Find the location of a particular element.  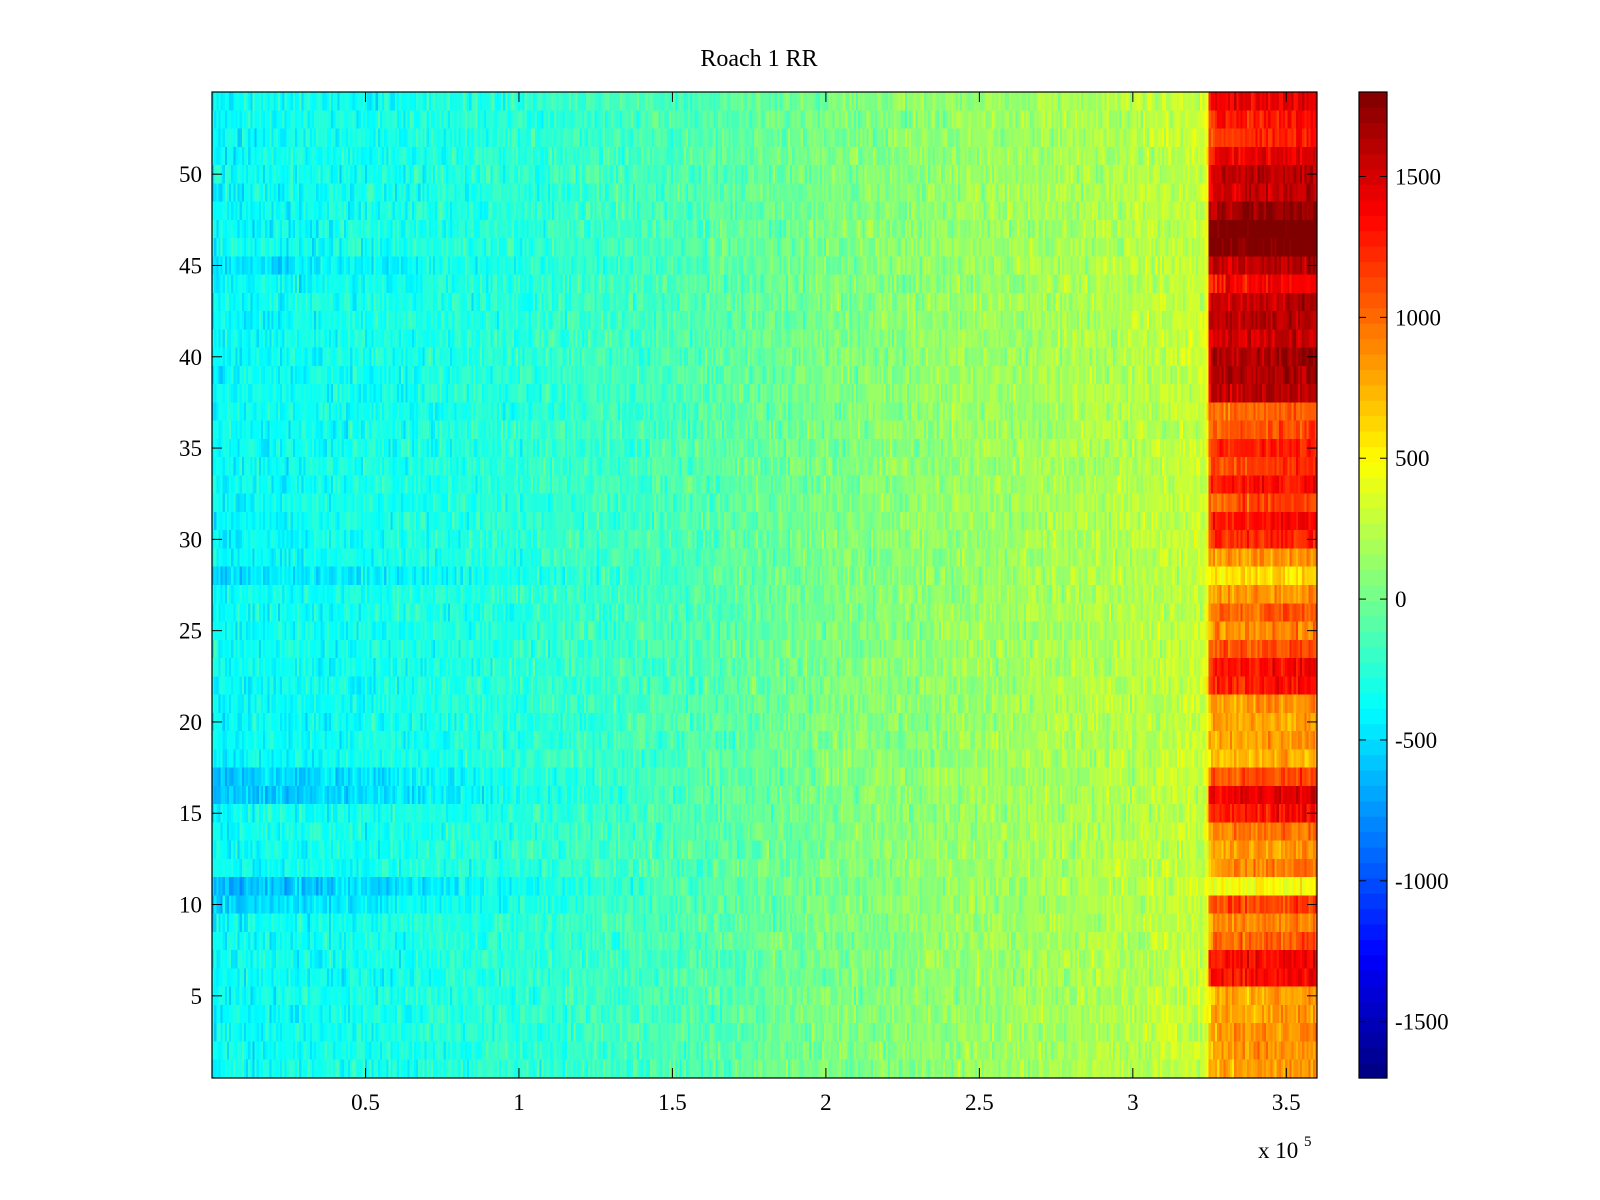

x-tick-label: 1.5 is located at coordinates (672, 1102).